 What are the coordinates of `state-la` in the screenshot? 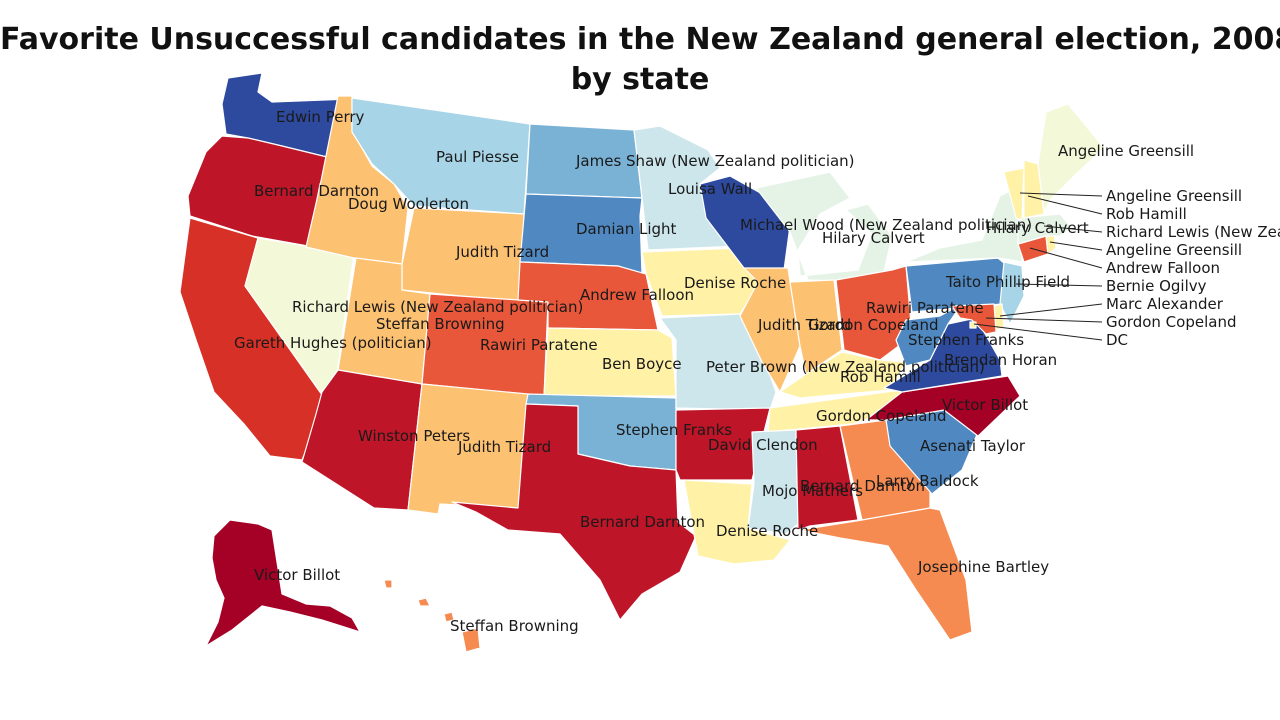 It's located at (737, 522).